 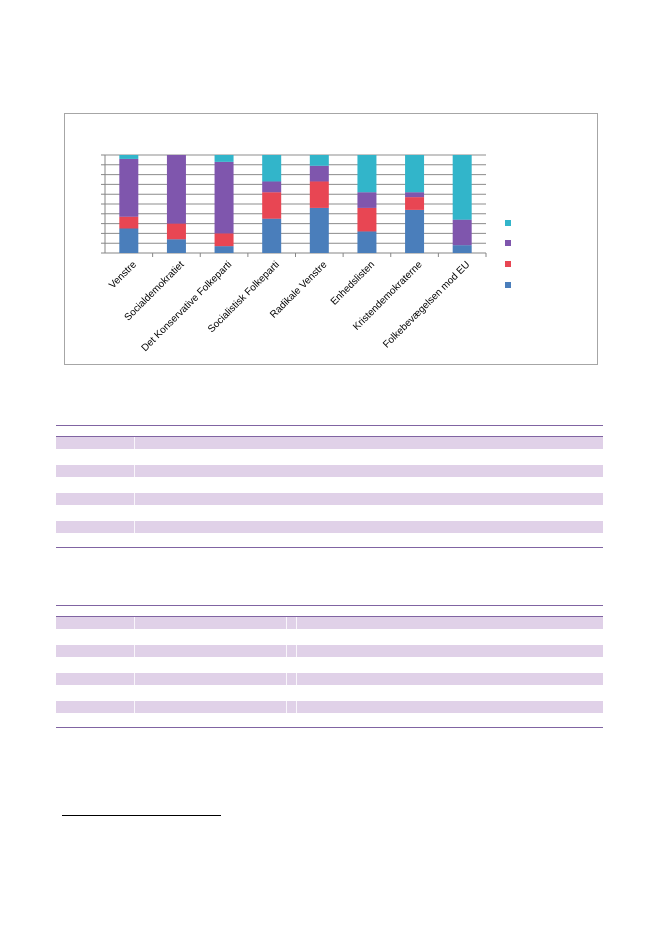 What do you see at coordinates (141, 815) in the screenshot?
I see `footnote-separator` at bounding box center [141, 815].